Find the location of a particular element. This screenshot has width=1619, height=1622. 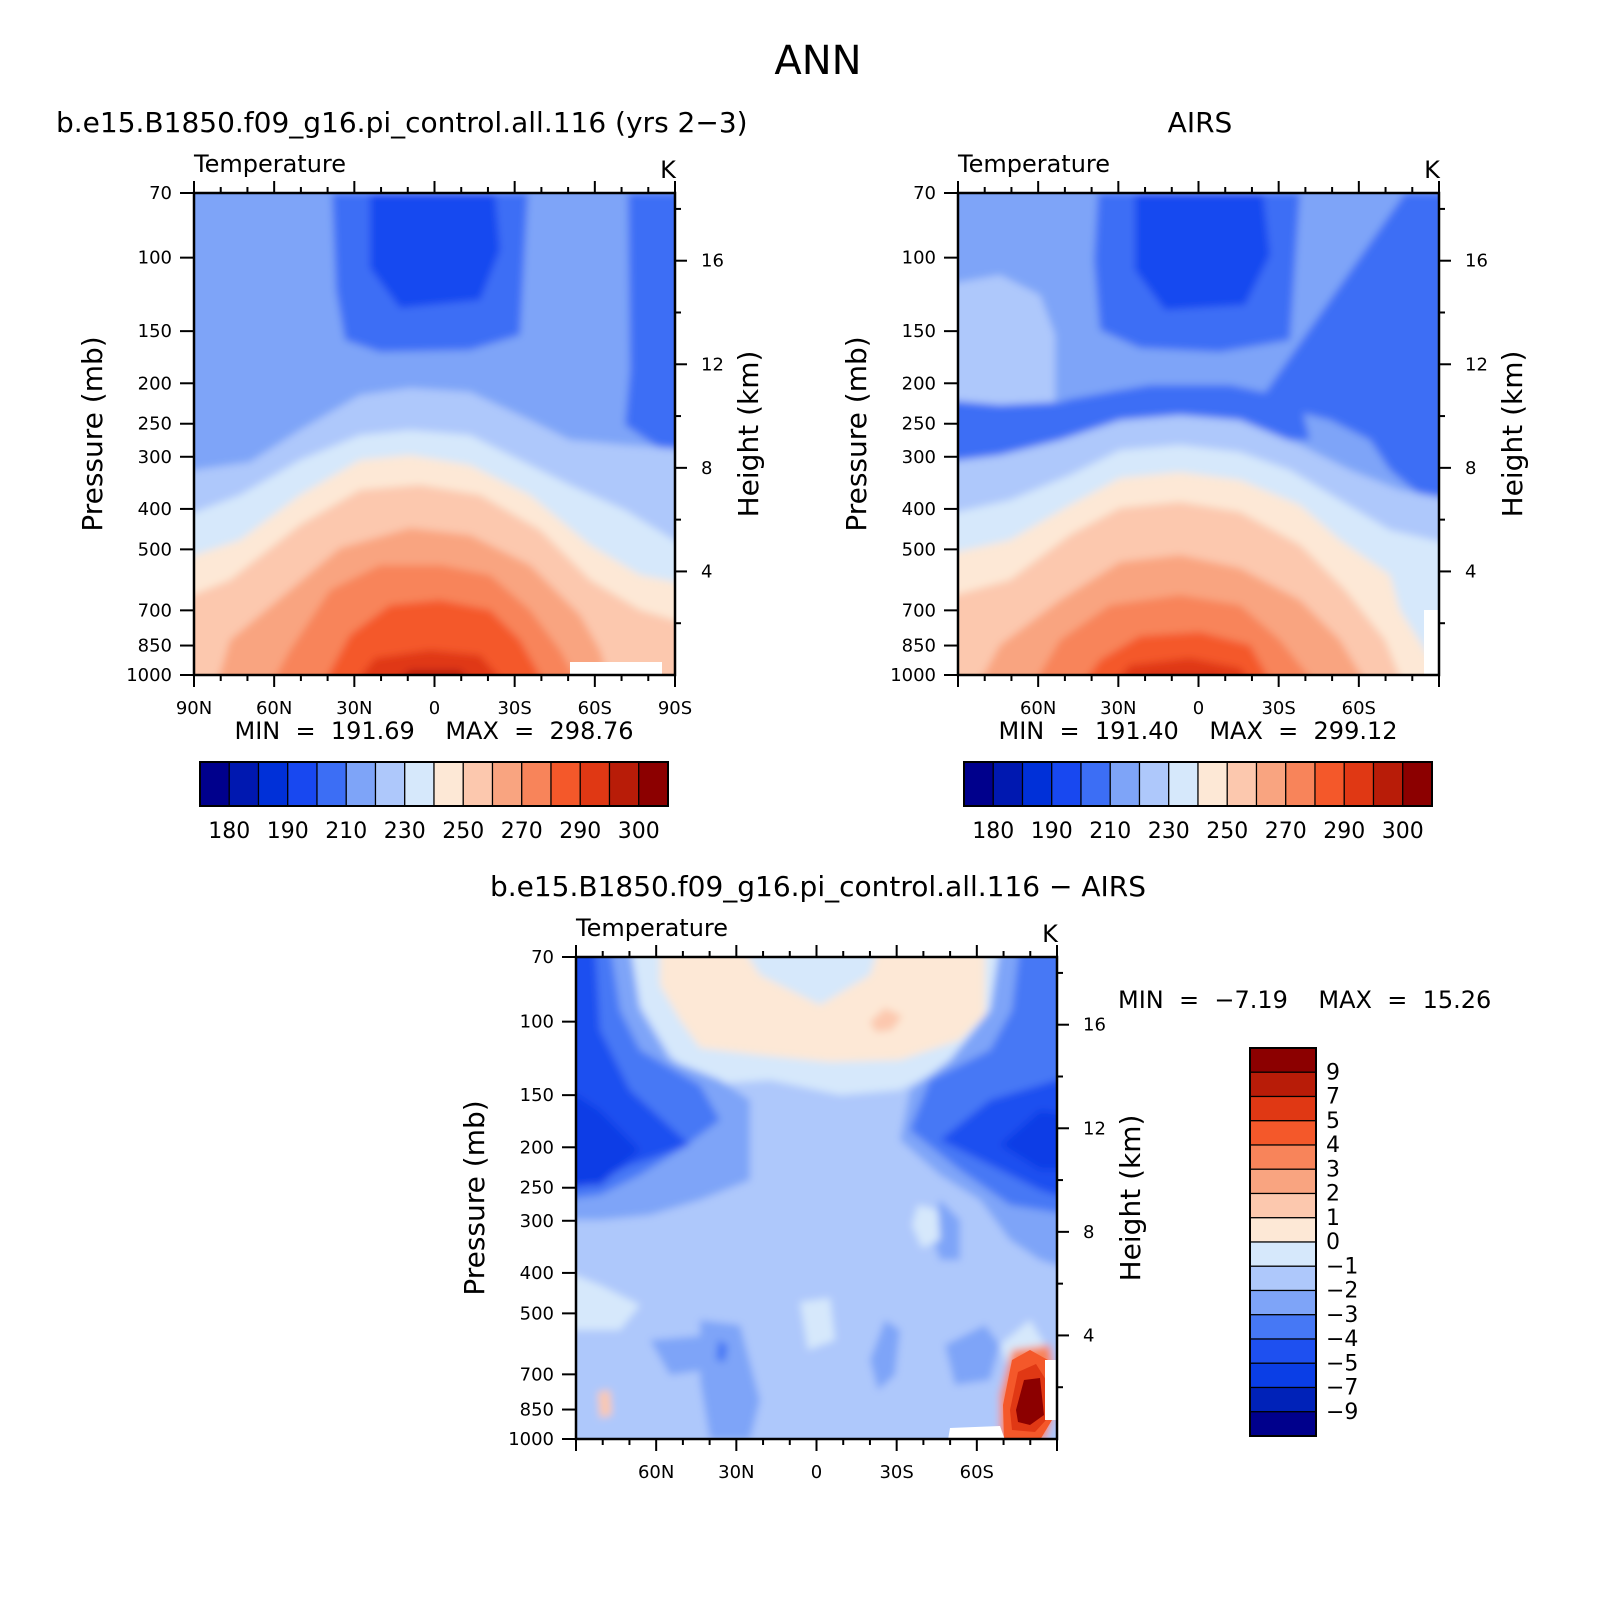

panel-model-x-tick-label: 90N is located at coordinates (194, 708).